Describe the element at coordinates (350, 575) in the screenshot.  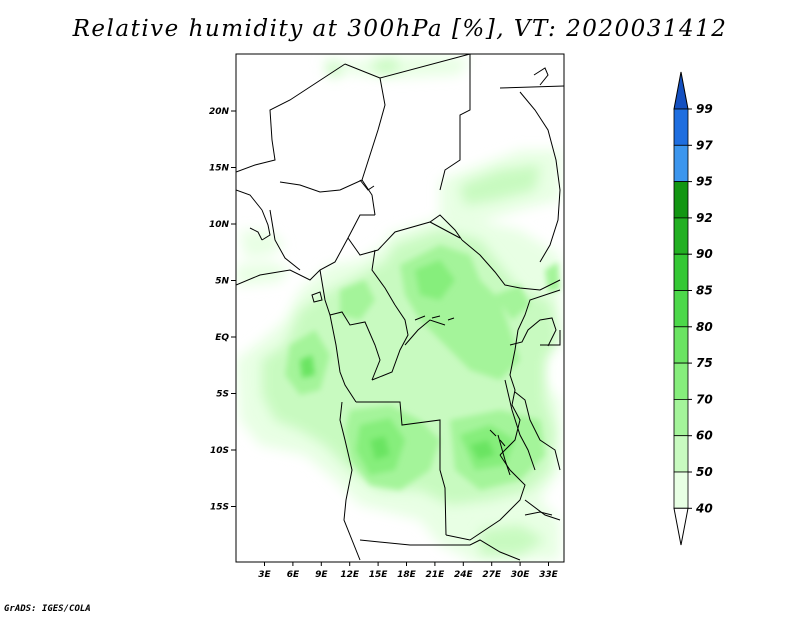
I see `lon-tick-label: 12E` at that location.